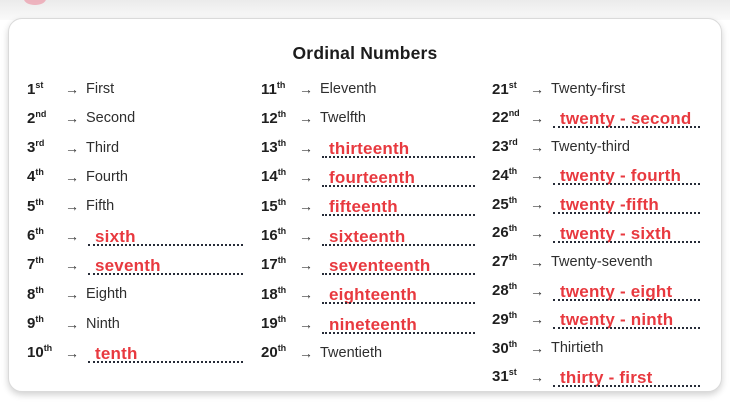 This screenshot has width=730, height=402. What do you see at coordinates (596, 204) in the screenshot?
I see `ordinal-row: 25th → twenty -fifth` at bounding box center [596, 204].